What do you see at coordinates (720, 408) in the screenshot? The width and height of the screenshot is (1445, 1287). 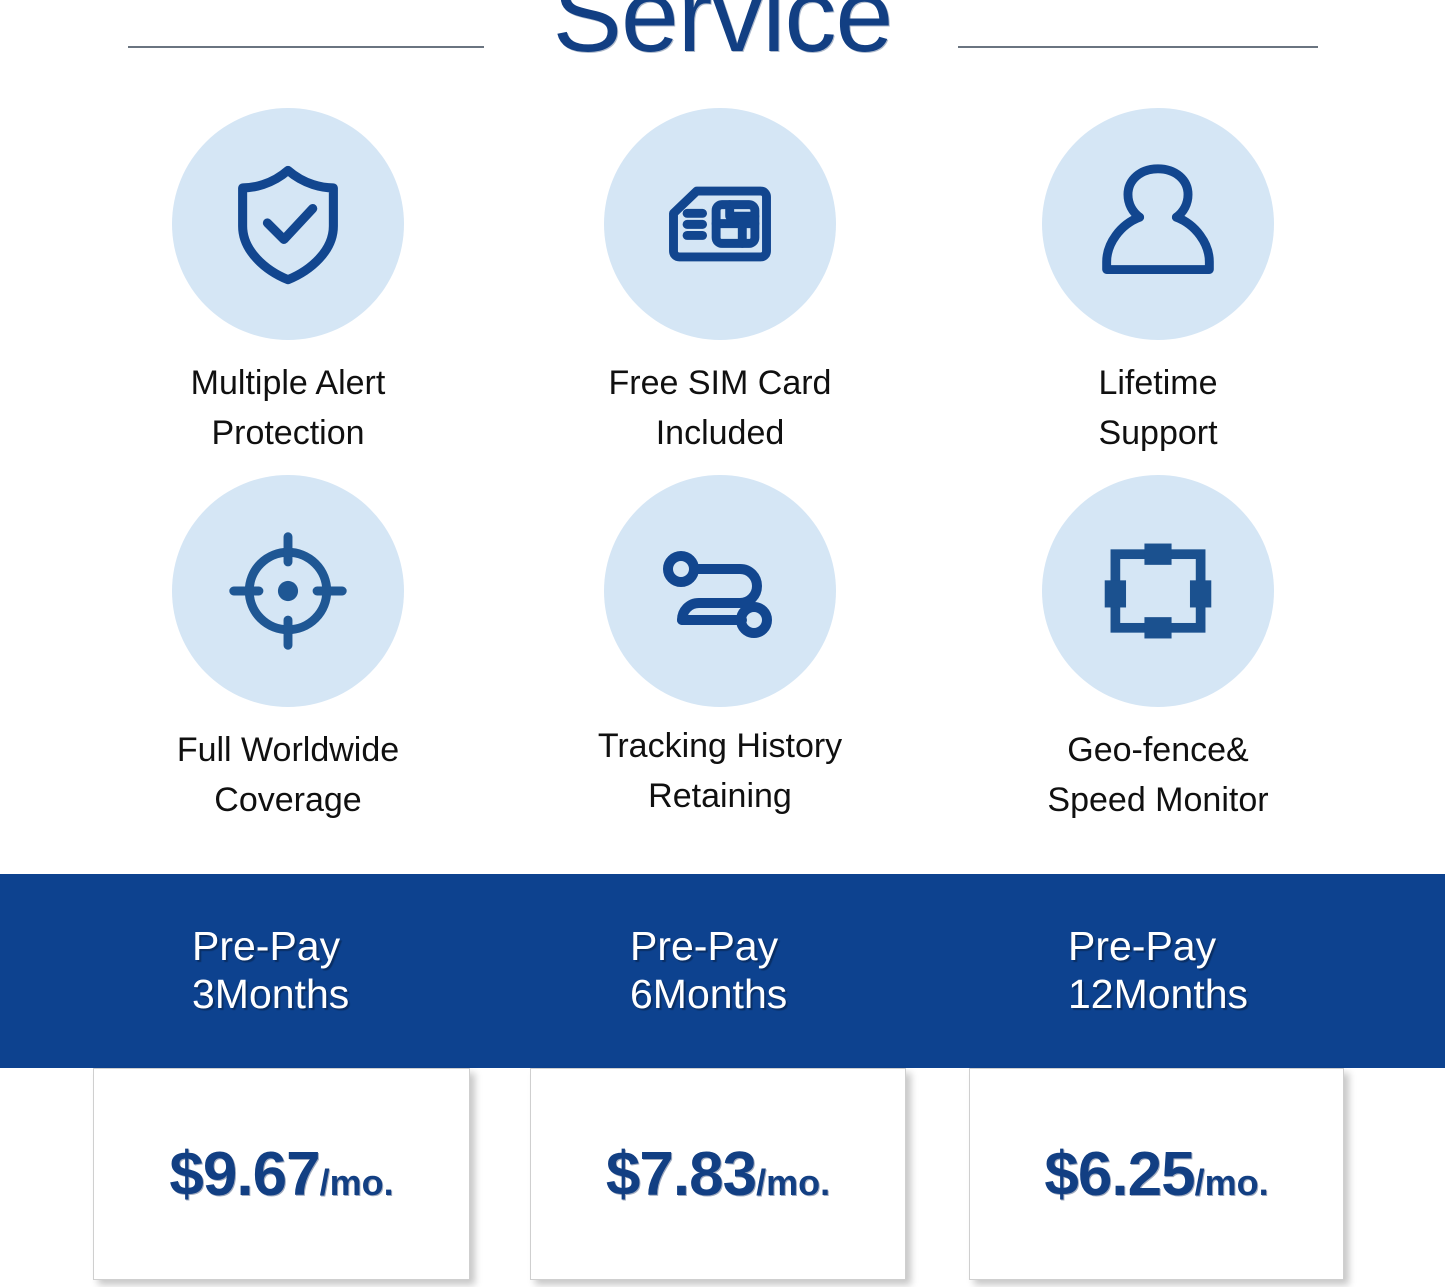 I see `feature-label: Free SIM Card Included` at bounding box center [720, 408].